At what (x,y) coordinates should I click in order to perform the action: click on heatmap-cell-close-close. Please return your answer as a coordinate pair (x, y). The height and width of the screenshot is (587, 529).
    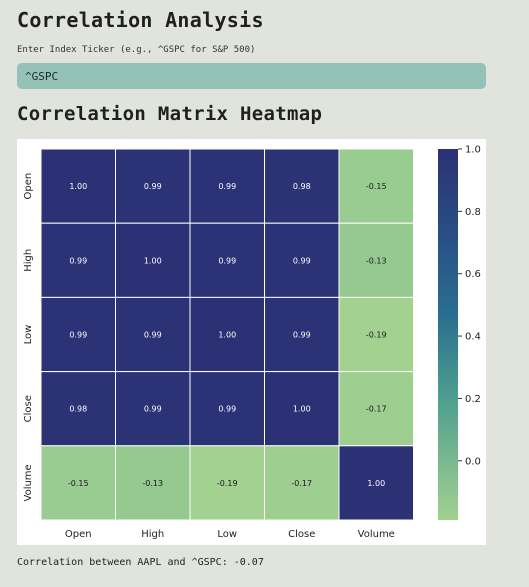
    Looking at the image, I should click on (302, 409).